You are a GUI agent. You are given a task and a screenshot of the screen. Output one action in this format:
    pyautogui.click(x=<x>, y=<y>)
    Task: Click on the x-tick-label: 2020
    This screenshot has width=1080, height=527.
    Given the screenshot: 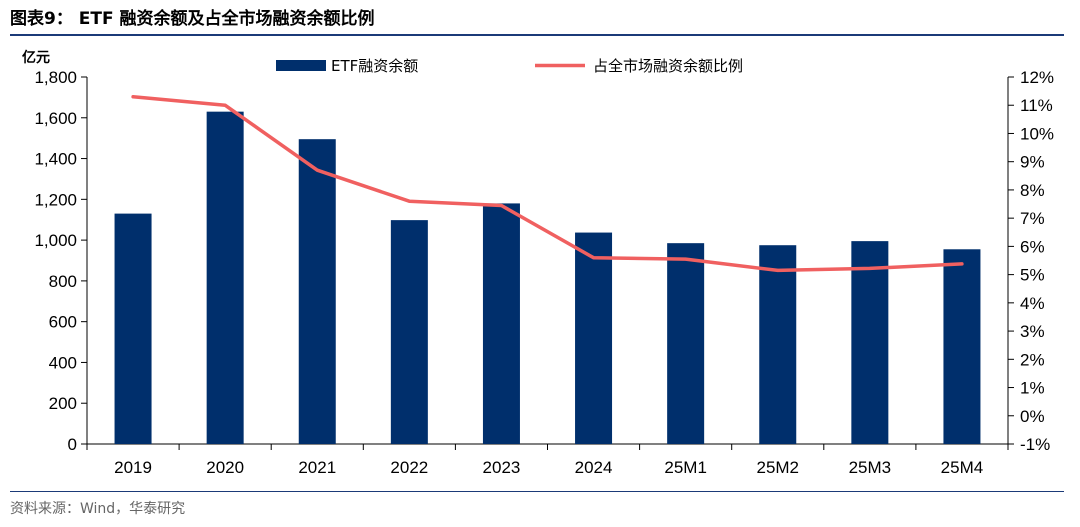 What is the action you would take?
    pyautogui.click(x=225, y=467)
    